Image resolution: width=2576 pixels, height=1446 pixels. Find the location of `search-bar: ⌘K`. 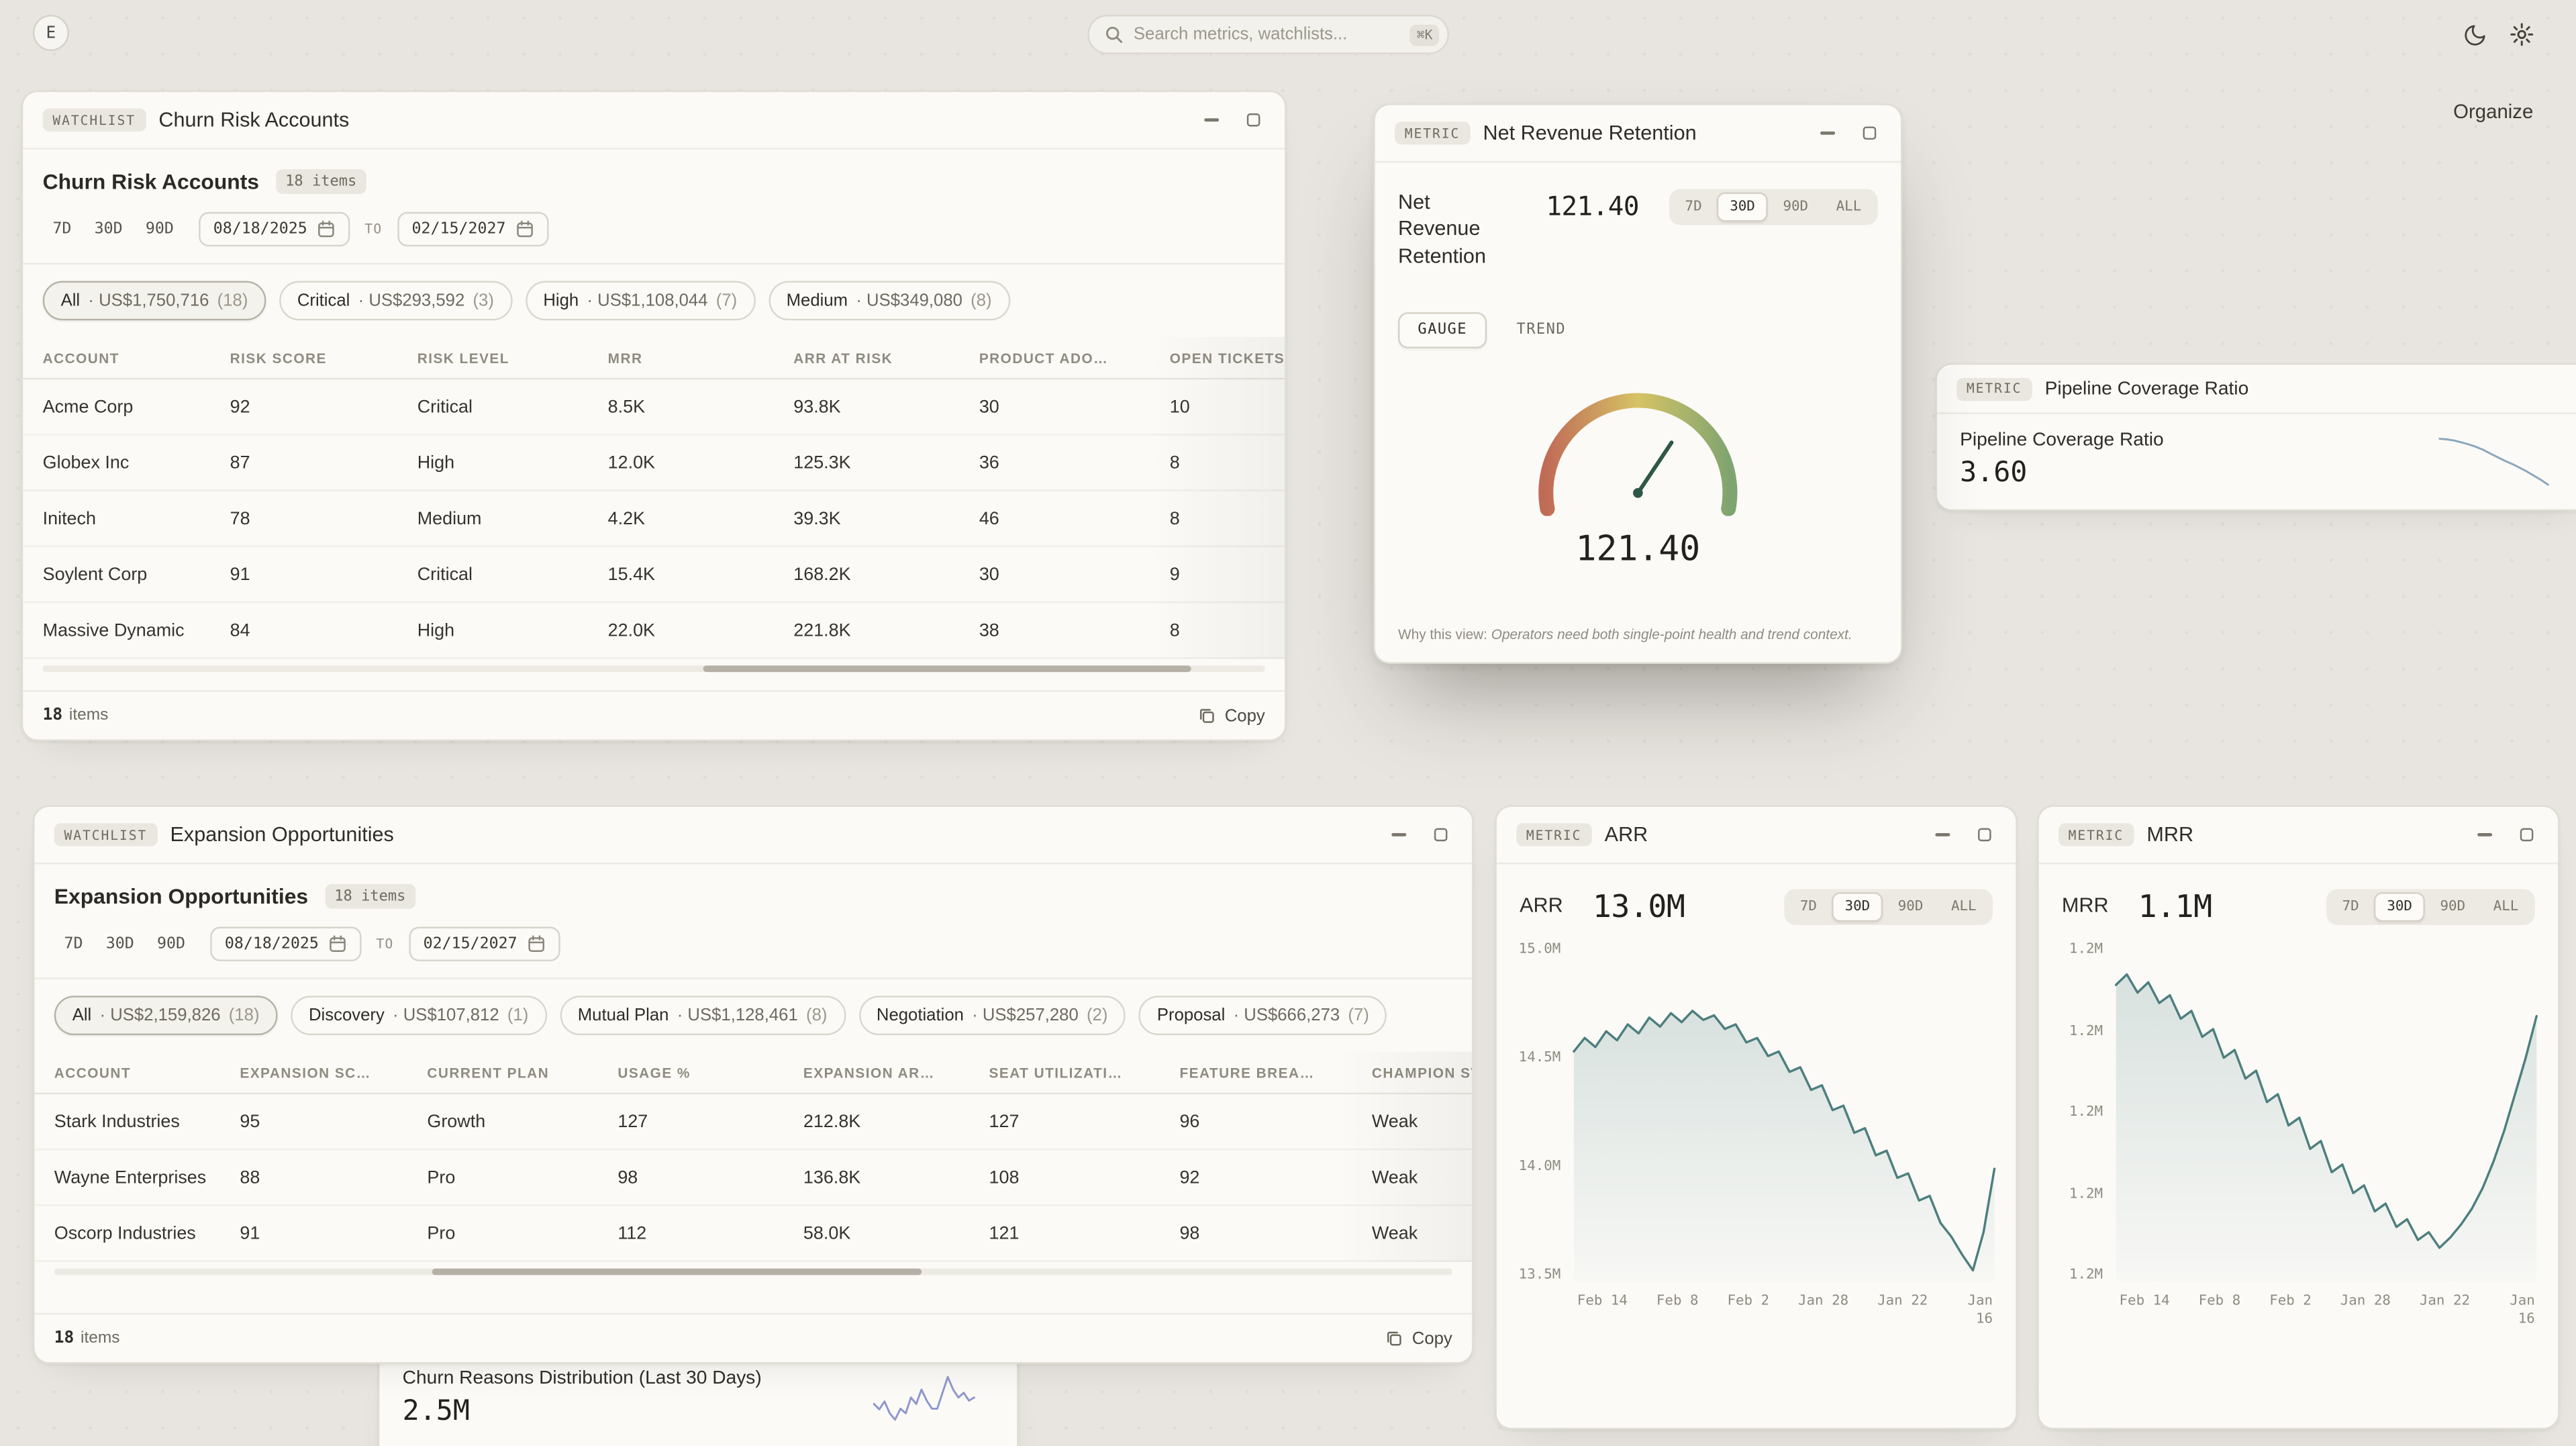

search-bar: ⌘K is located at coordinates (1268, 34).